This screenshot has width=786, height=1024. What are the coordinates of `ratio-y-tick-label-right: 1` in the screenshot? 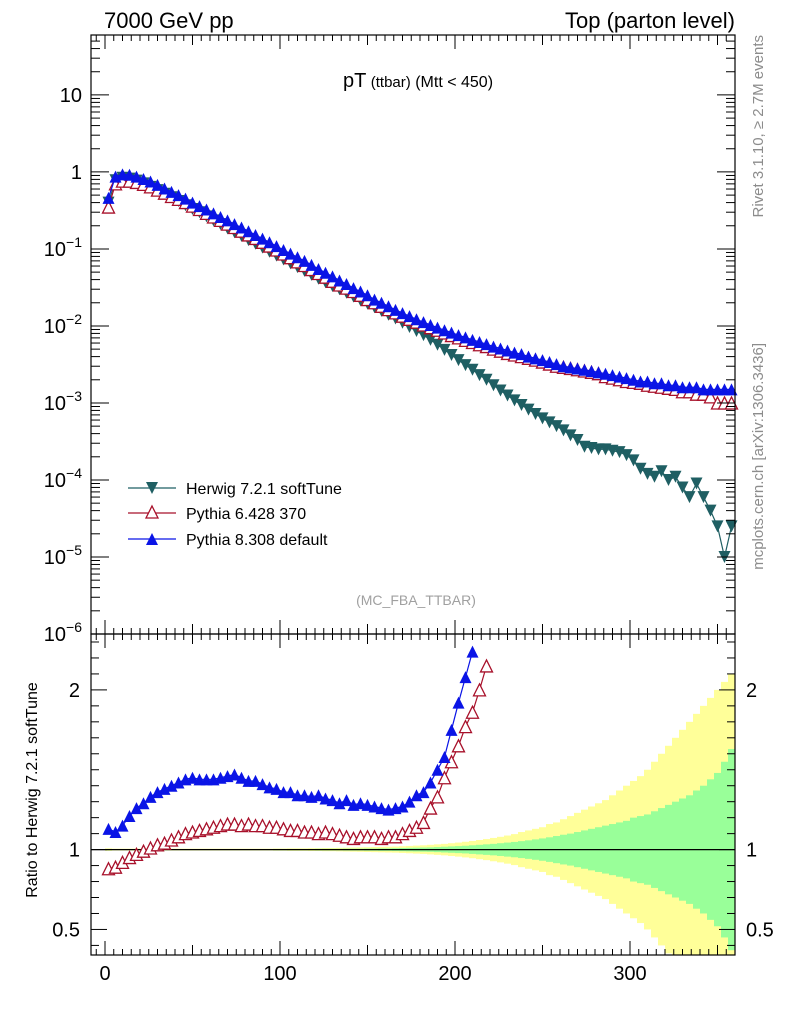 It's located at (751, 851).